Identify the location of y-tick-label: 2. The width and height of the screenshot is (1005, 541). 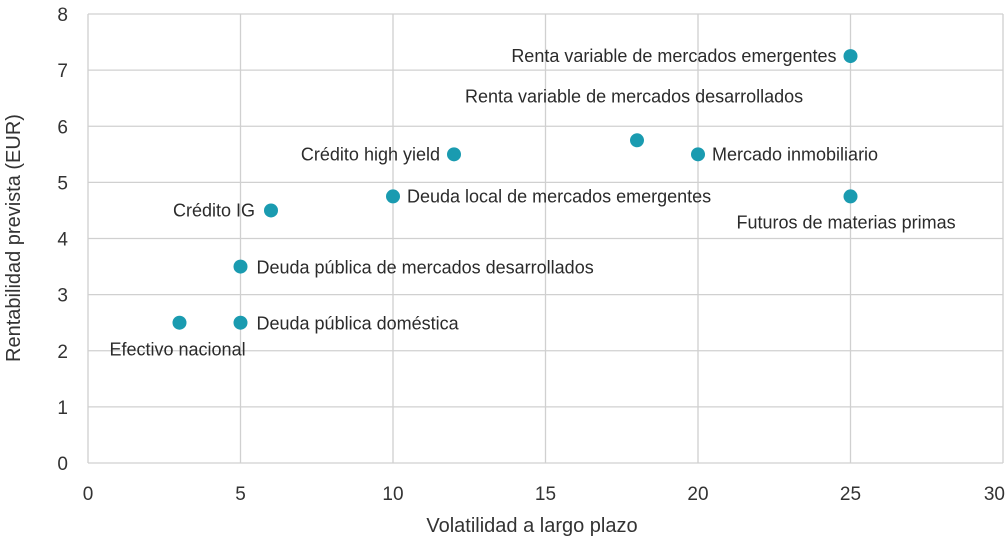
(62, 352).